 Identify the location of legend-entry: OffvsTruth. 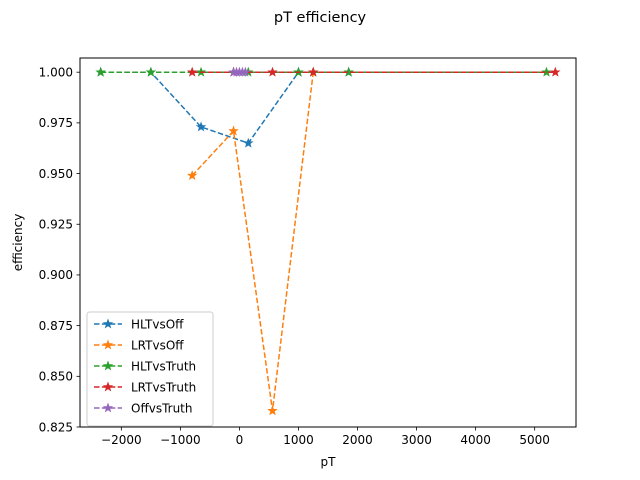
(143, 408).